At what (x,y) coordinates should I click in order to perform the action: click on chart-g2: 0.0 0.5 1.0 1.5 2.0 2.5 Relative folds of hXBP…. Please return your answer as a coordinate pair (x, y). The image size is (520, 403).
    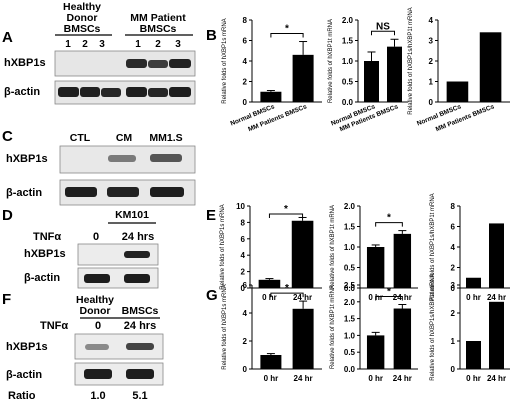
    Looking at the image, I should click on (374, 332).